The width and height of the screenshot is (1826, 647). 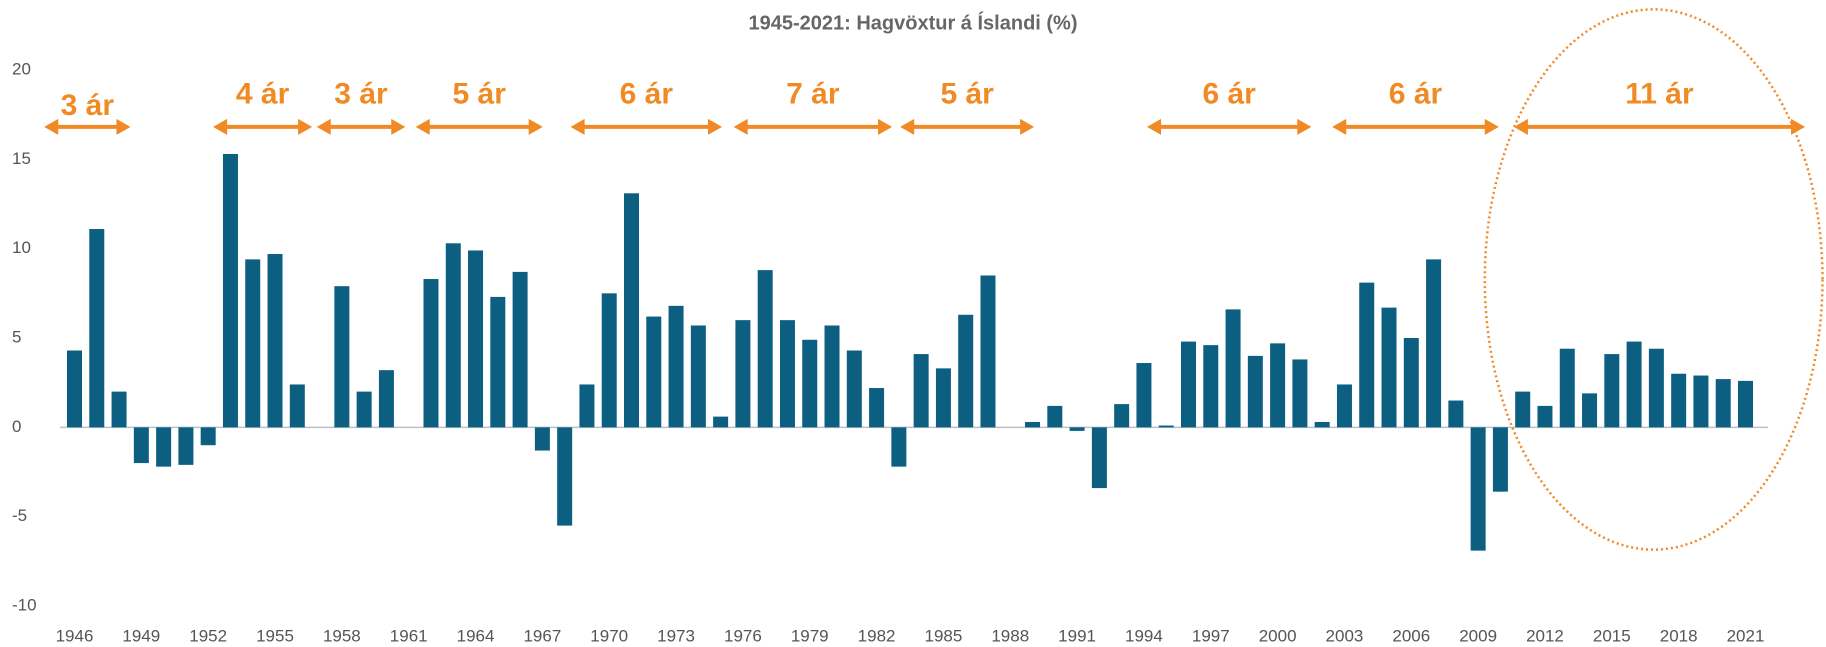 I want to click on annotation-label: 6 ár, so click(x=647, y=93).